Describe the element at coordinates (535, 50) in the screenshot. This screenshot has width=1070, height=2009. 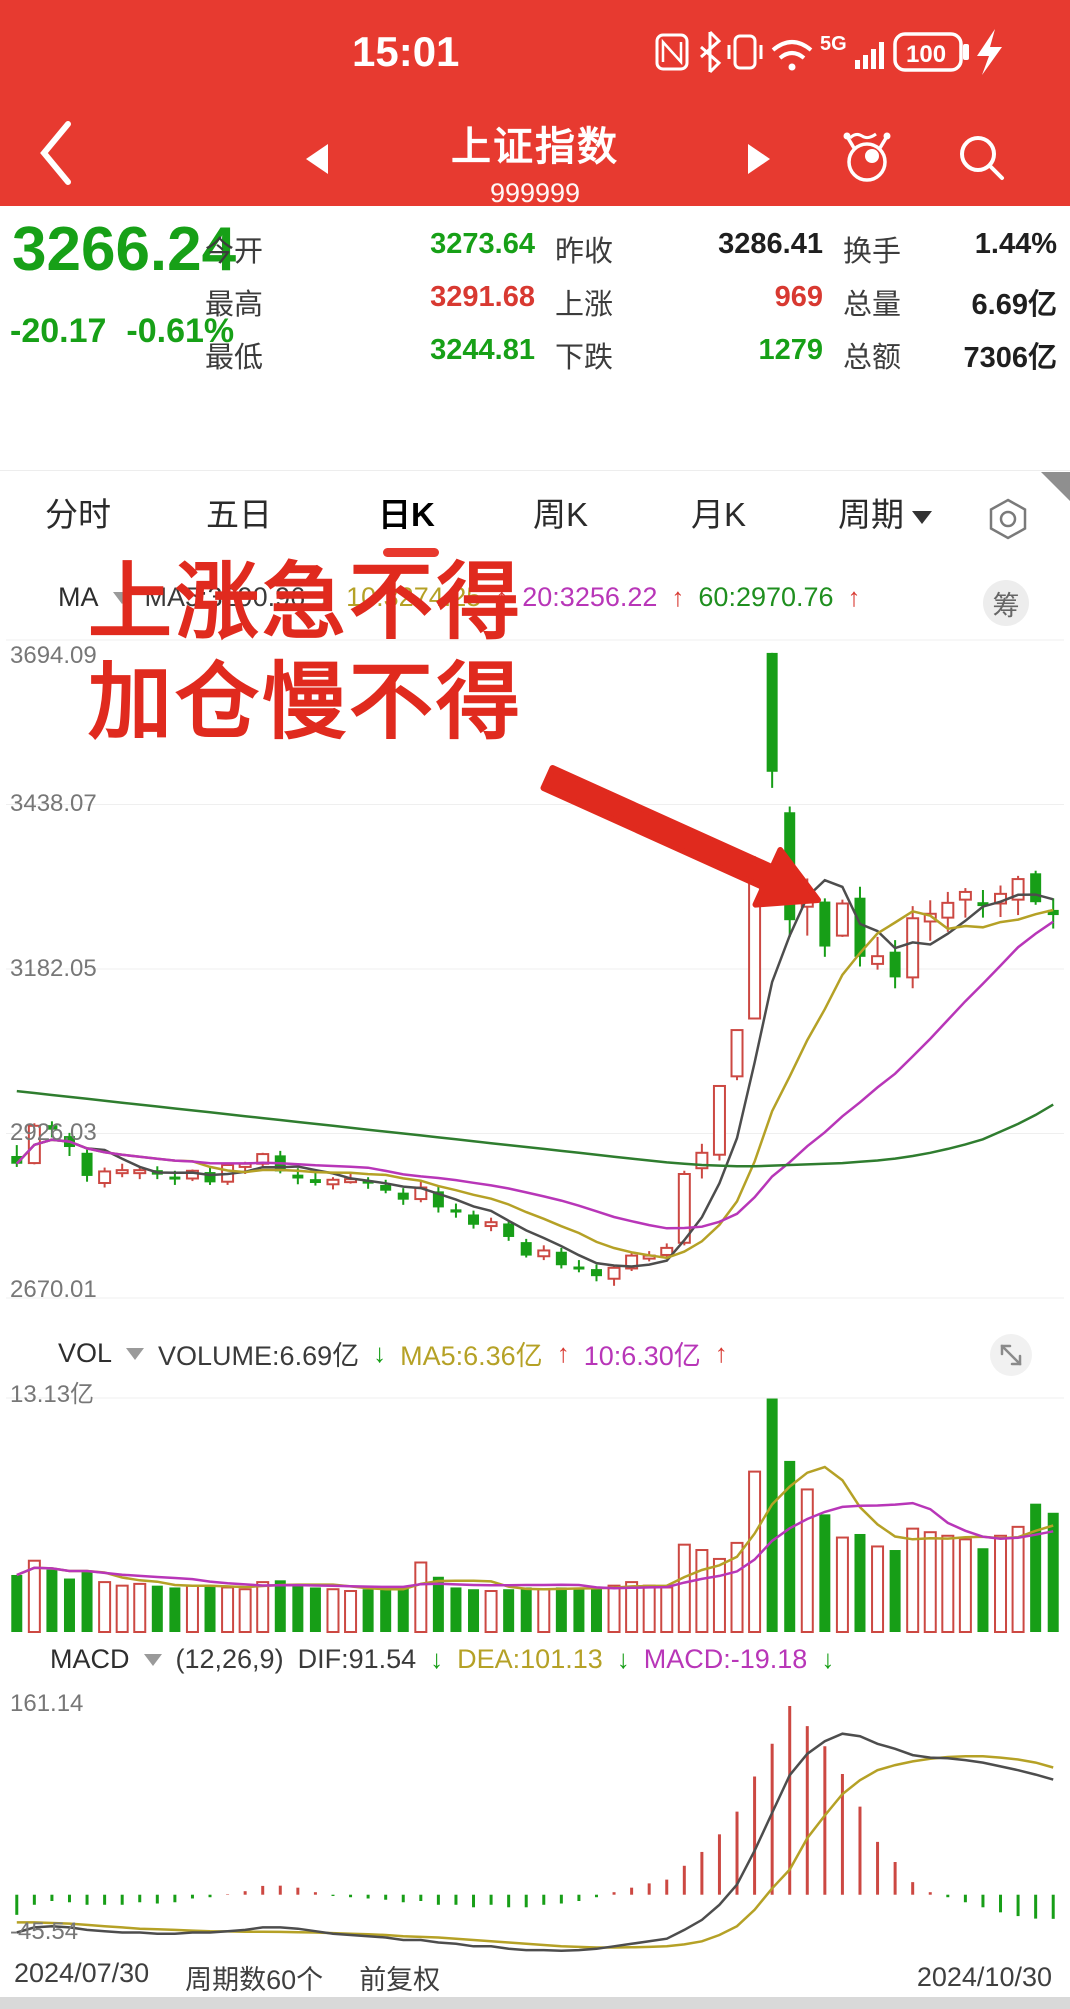
I see `status-bar: 15:01 5G` at that location.